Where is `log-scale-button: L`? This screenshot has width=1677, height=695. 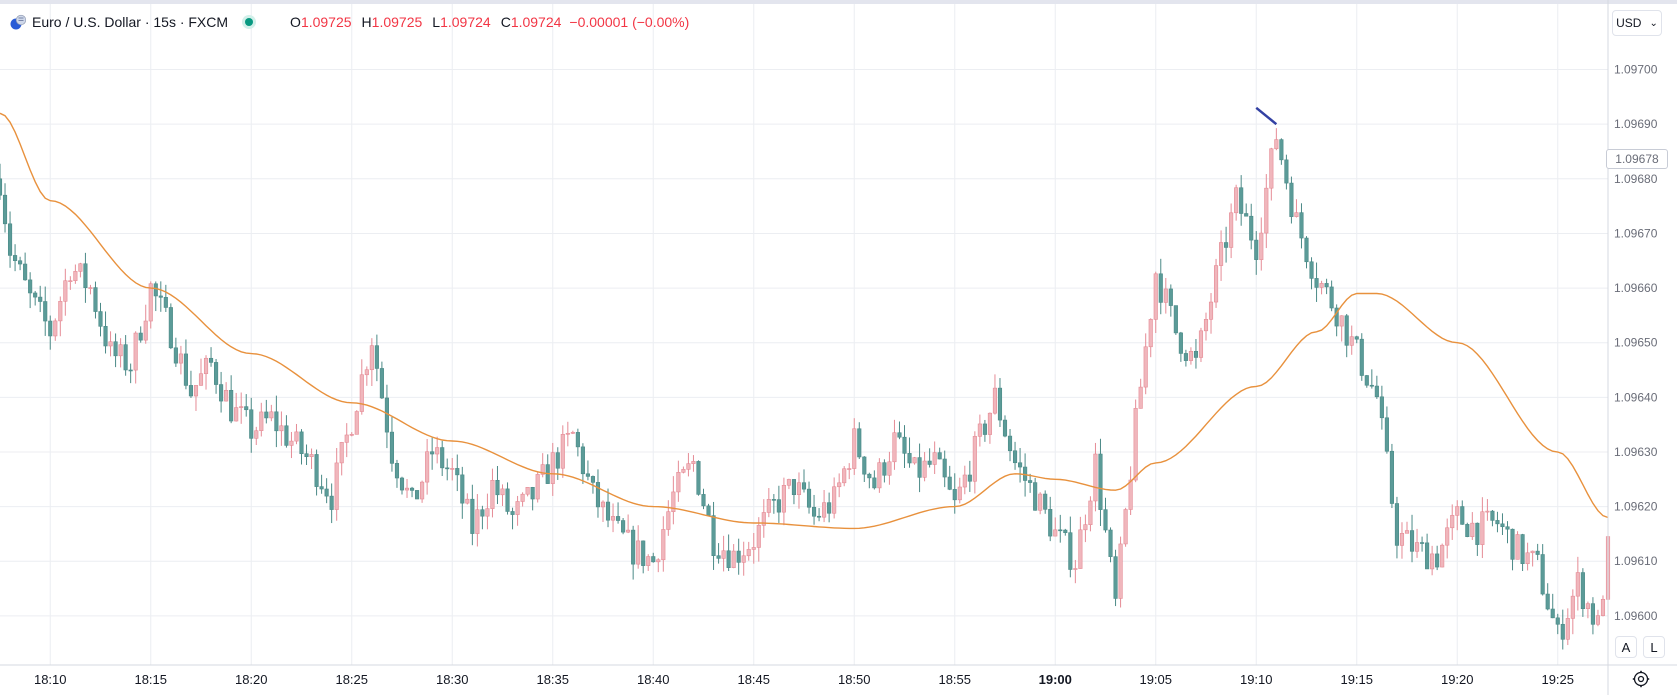 log-scale-button: L is located at coordinates (1654, 647).